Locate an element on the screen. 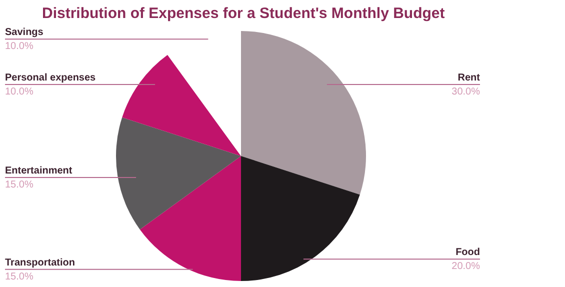  slice-label: Food is located at coordinates (468, 252).